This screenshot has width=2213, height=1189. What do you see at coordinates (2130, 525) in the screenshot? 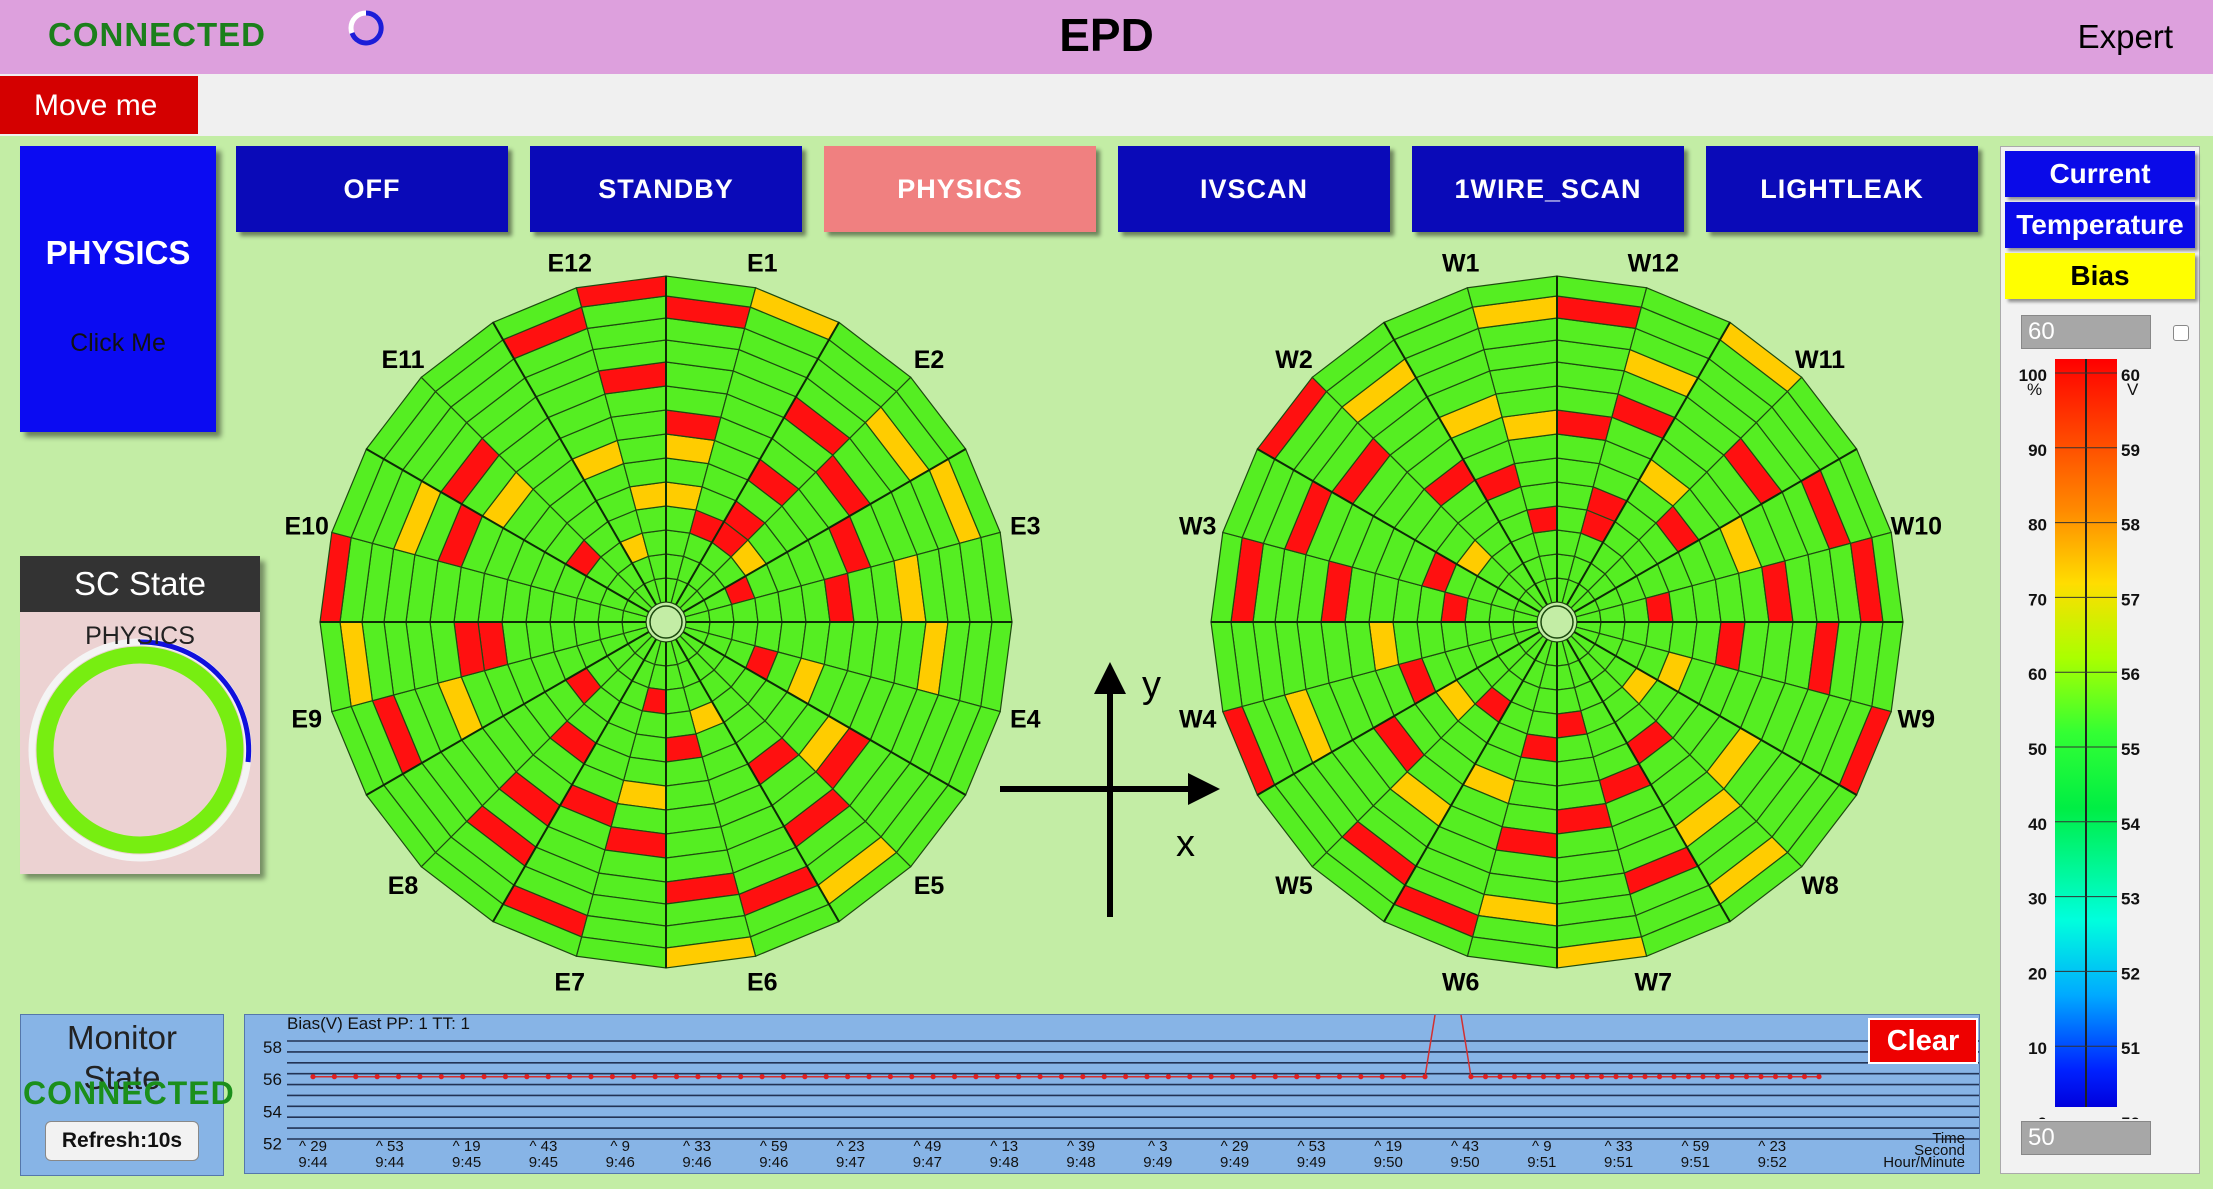
I see `scale-volt-tick: 58` at bounding box center [2130, 525].